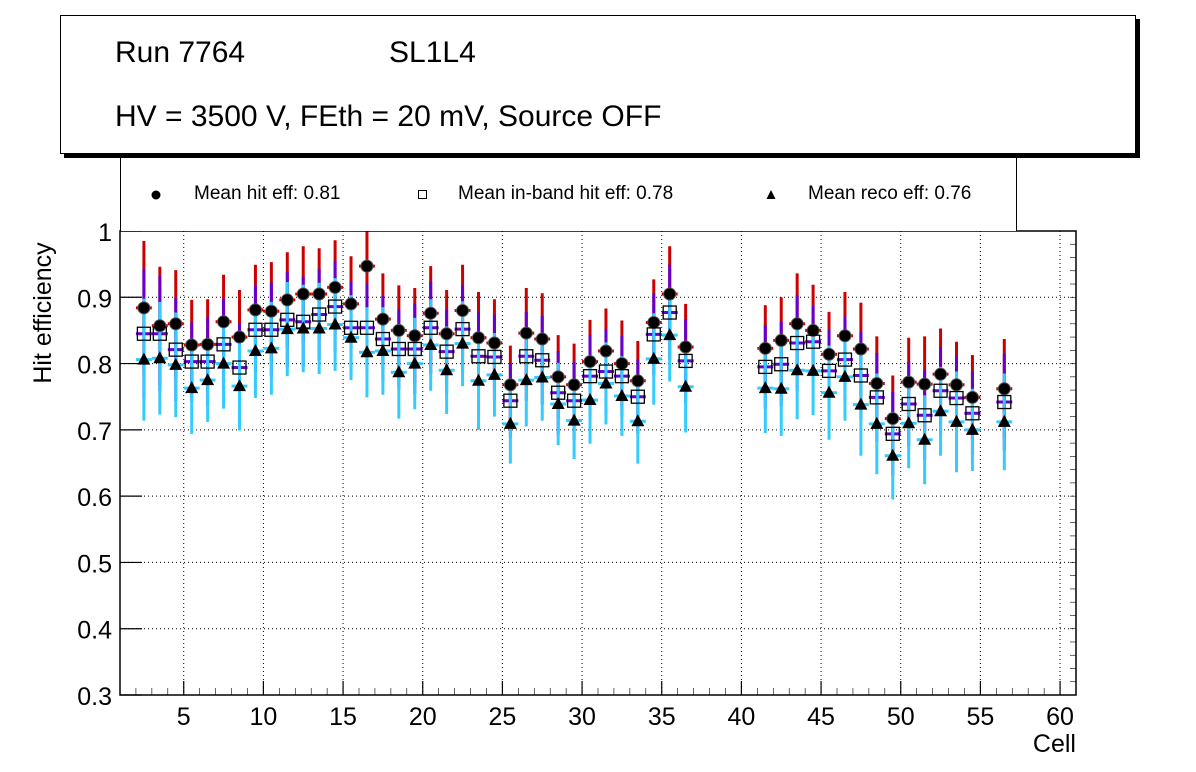 Image resolution: width=1196 pixels, height=772 pixels. What do you see at coordinates (662, 717) in the screenshot?
I see `x-tick-label: 35` at bounding box center [662, 717].